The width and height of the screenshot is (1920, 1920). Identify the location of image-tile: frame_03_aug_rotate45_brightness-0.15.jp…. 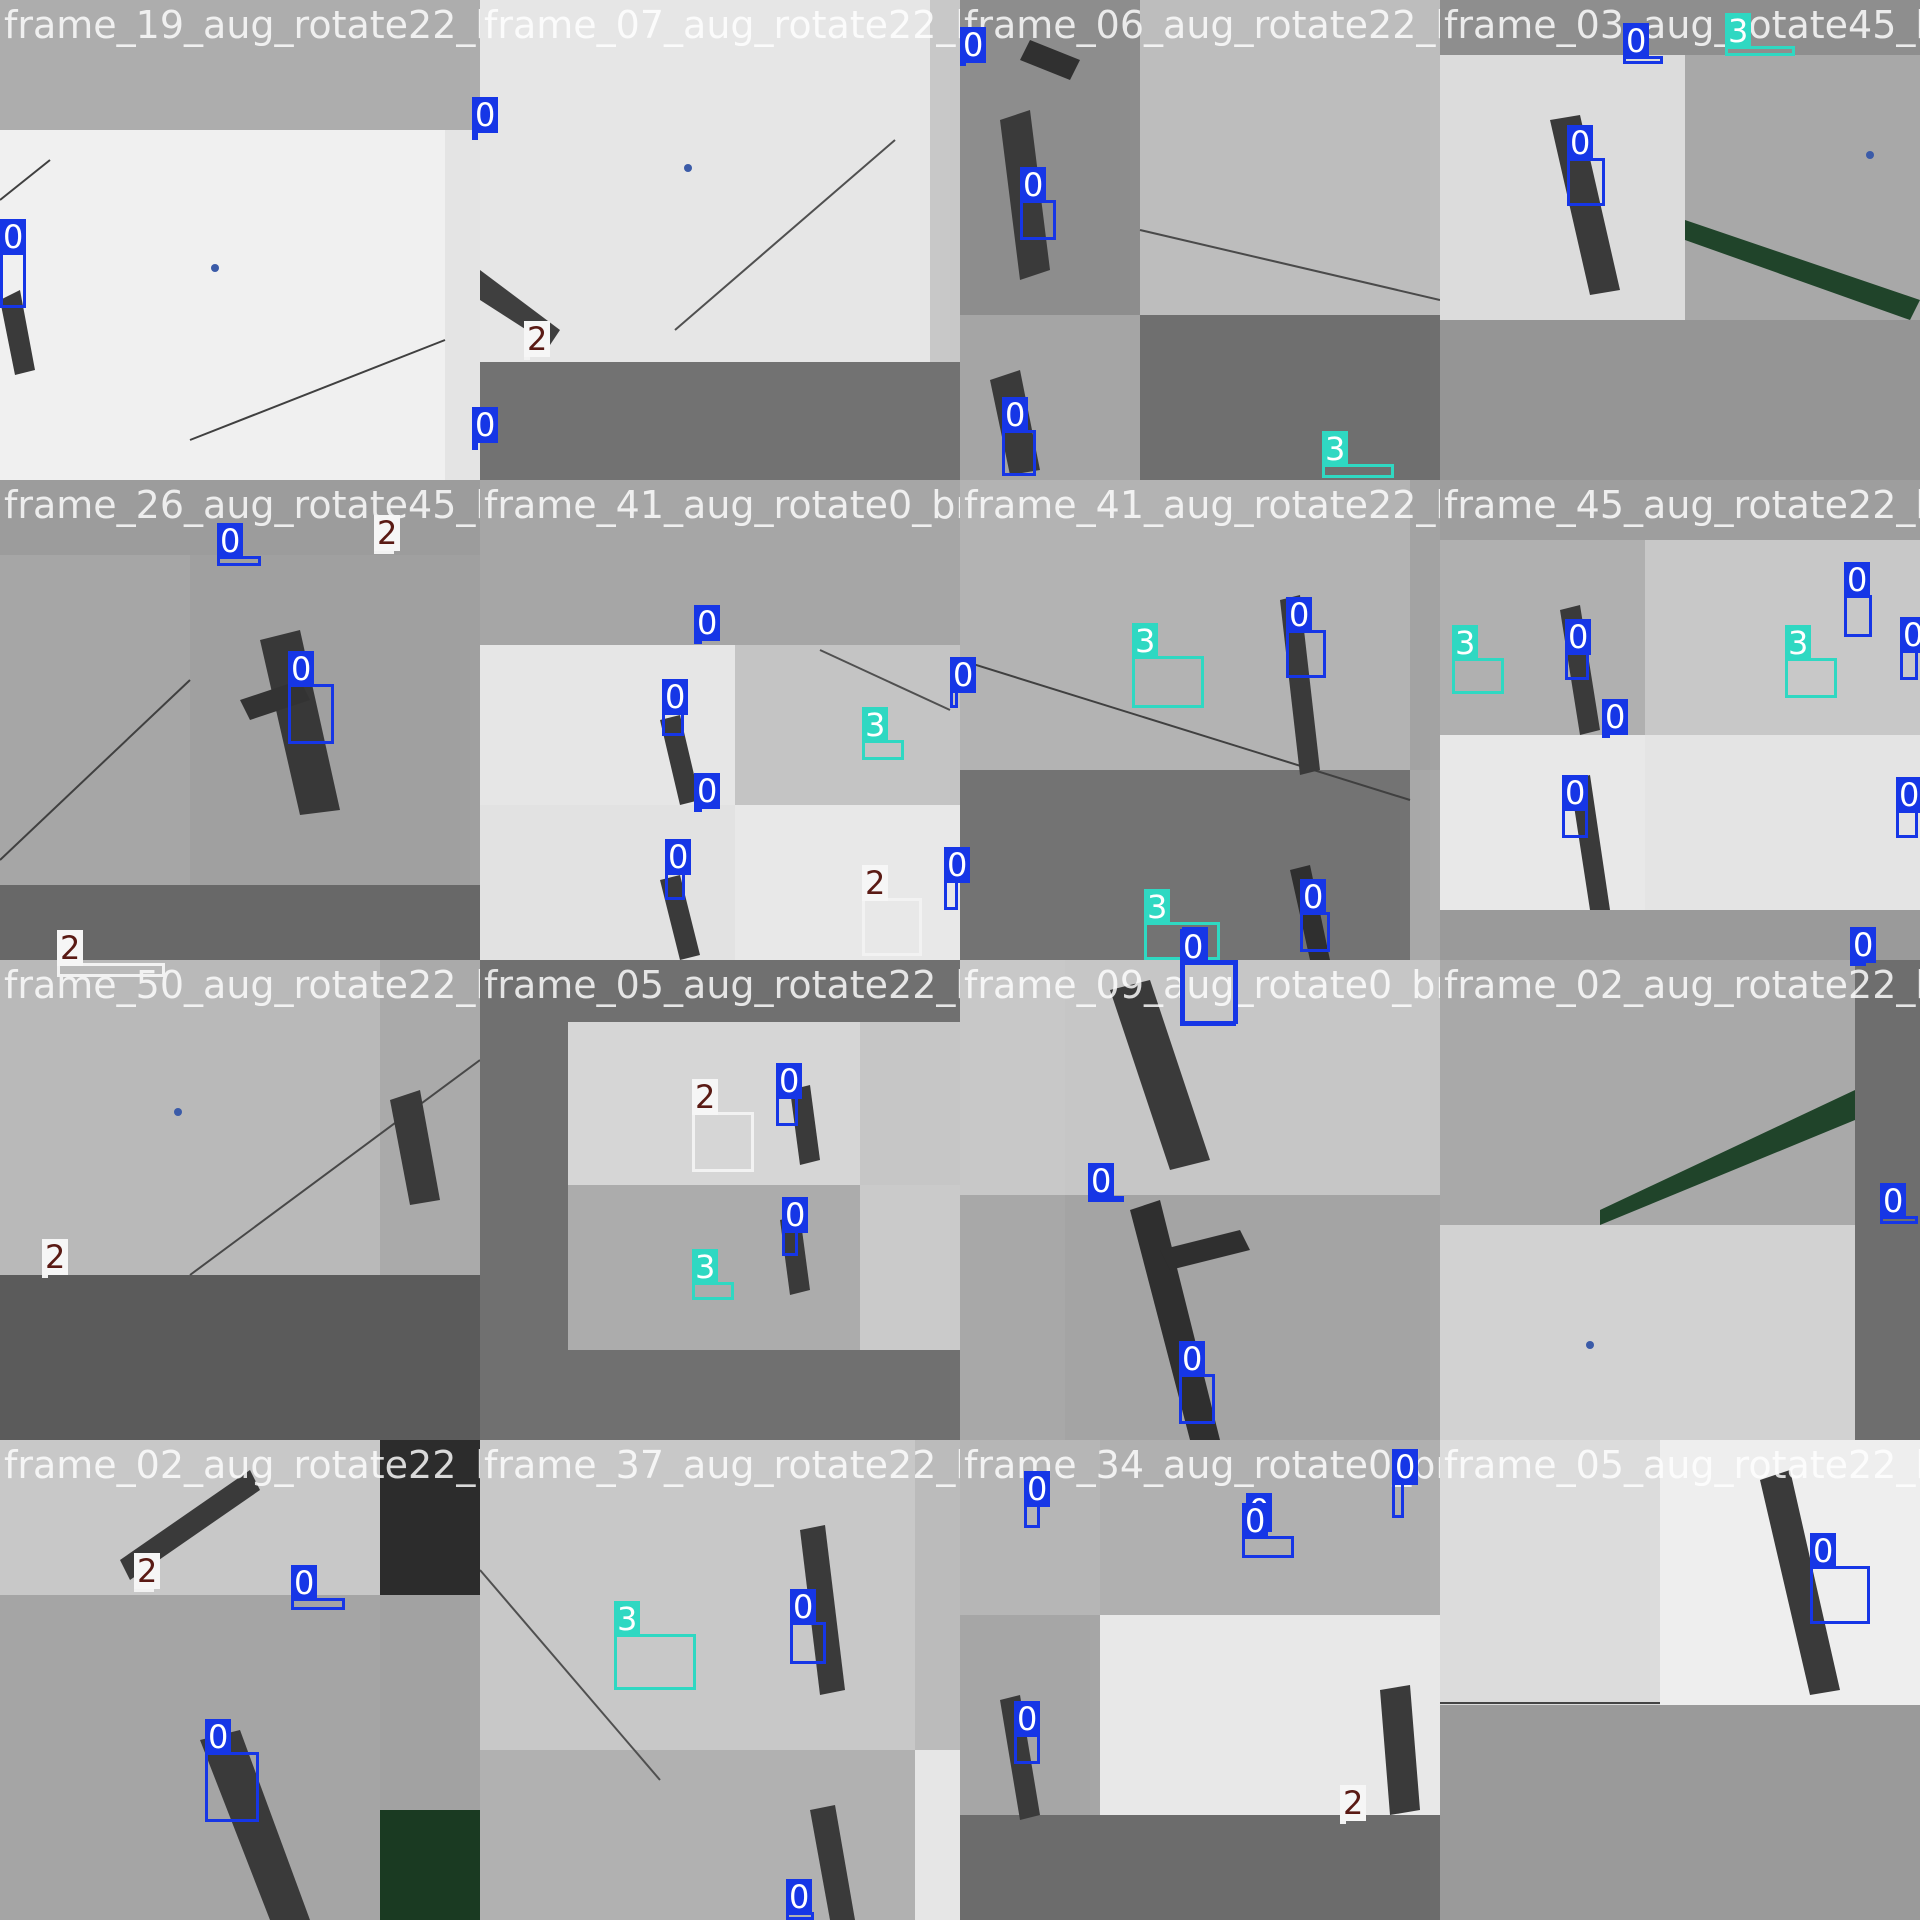
(1680, 240).